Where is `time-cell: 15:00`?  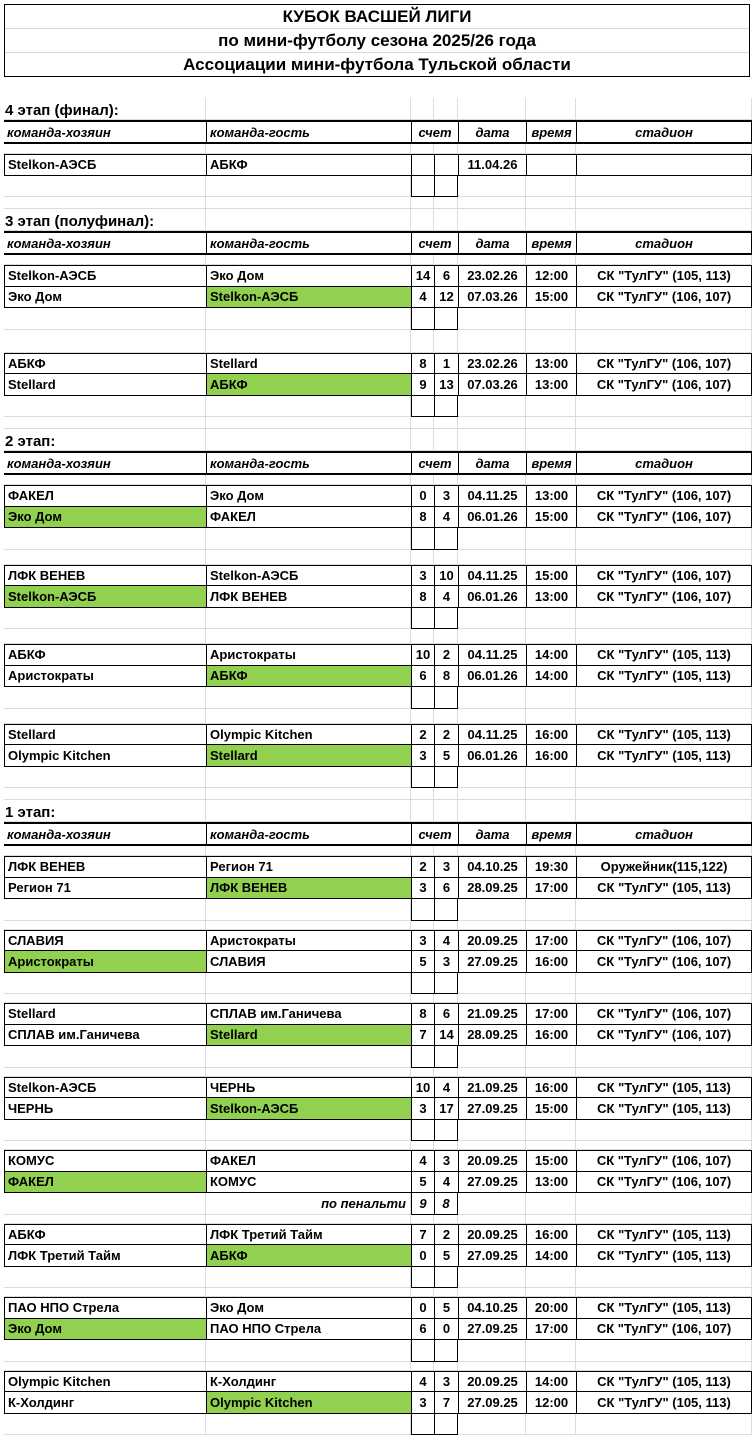 time-cell: 15:00 is located at coordinates (551, 575).